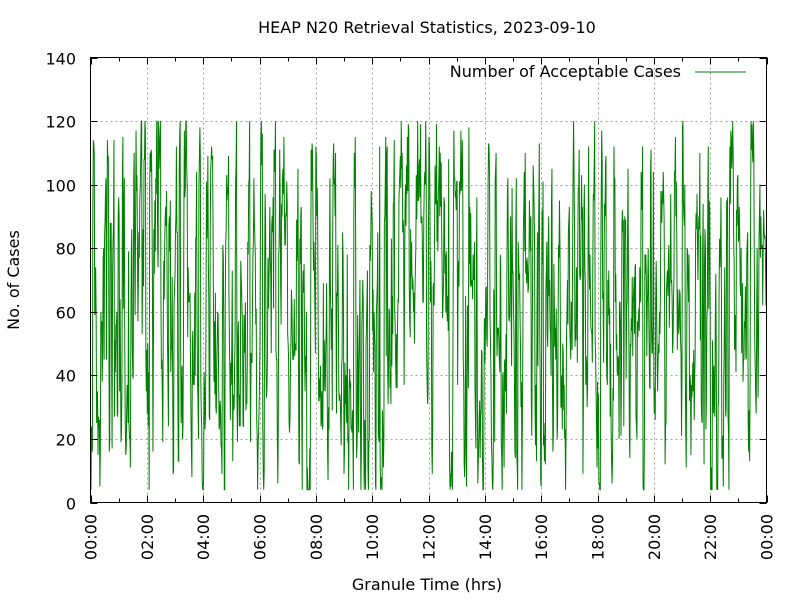  What do you see at coordinates (147, 537) in the screenshot?
I see `x-tick-label: 02:00` at bounding box center [147, 537].